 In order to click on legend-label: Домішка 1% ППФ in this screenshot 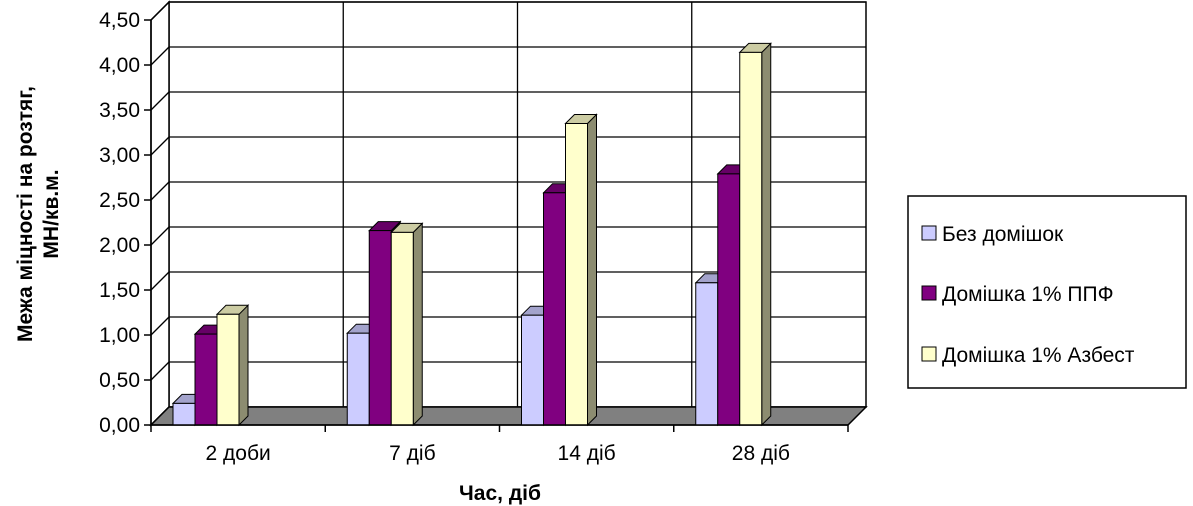, I will do `click(1028, 294)`.